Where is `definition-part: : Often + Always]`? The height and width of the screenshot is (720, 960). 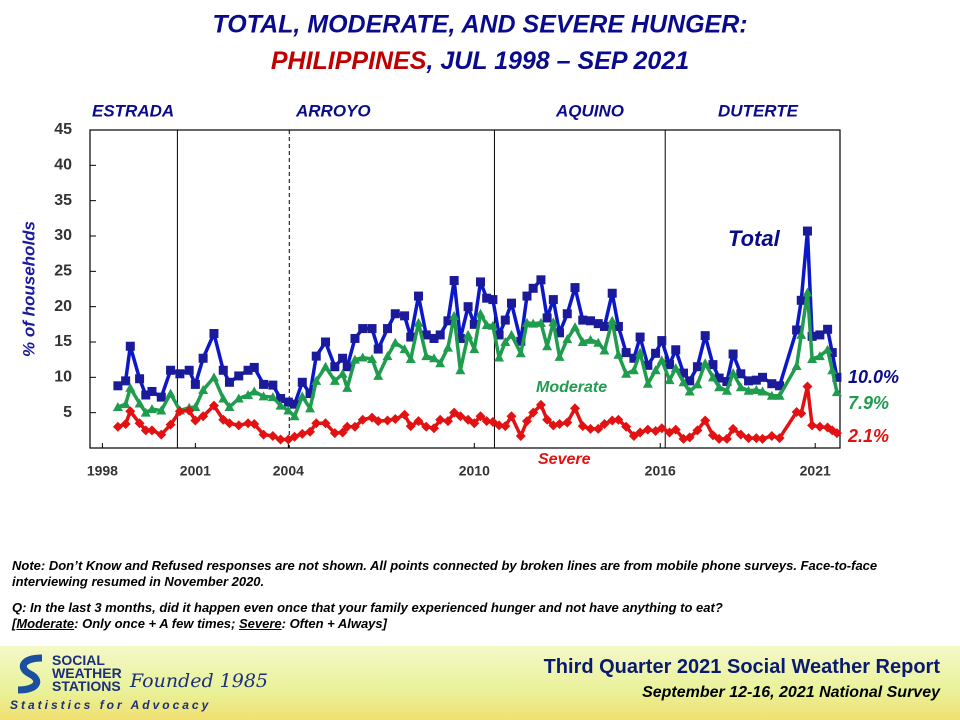 definition-part: : Often + Always] is located at coordinates (334, 623).